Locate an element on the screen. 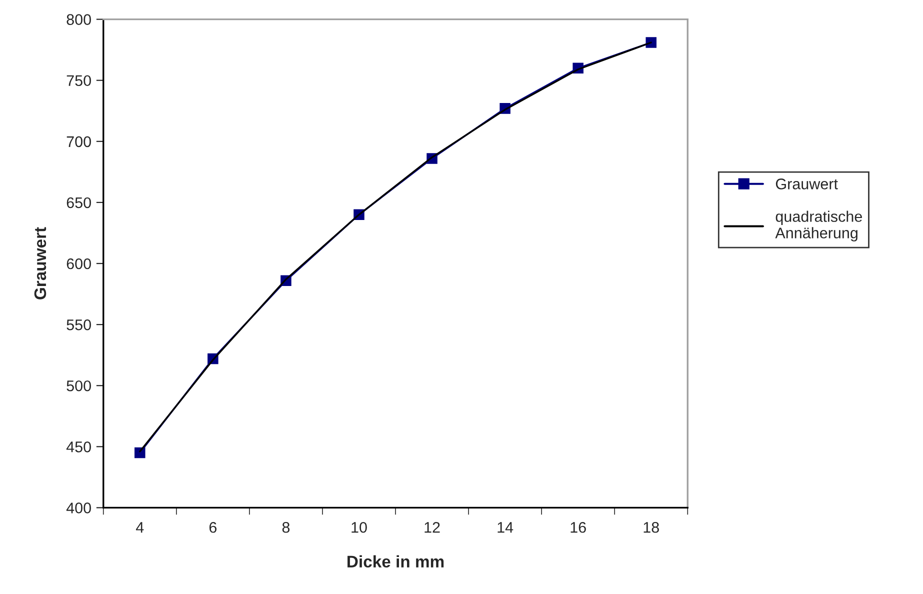  y-tick-label: 750 is located at coordinates (78, 80).